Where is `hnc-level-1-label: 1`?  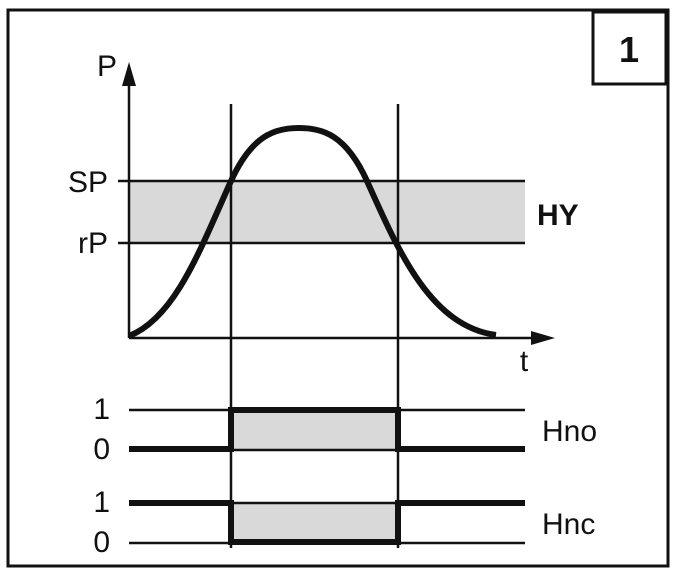
hnc-level-1-label: 1 is located at coordinates (101, 502).